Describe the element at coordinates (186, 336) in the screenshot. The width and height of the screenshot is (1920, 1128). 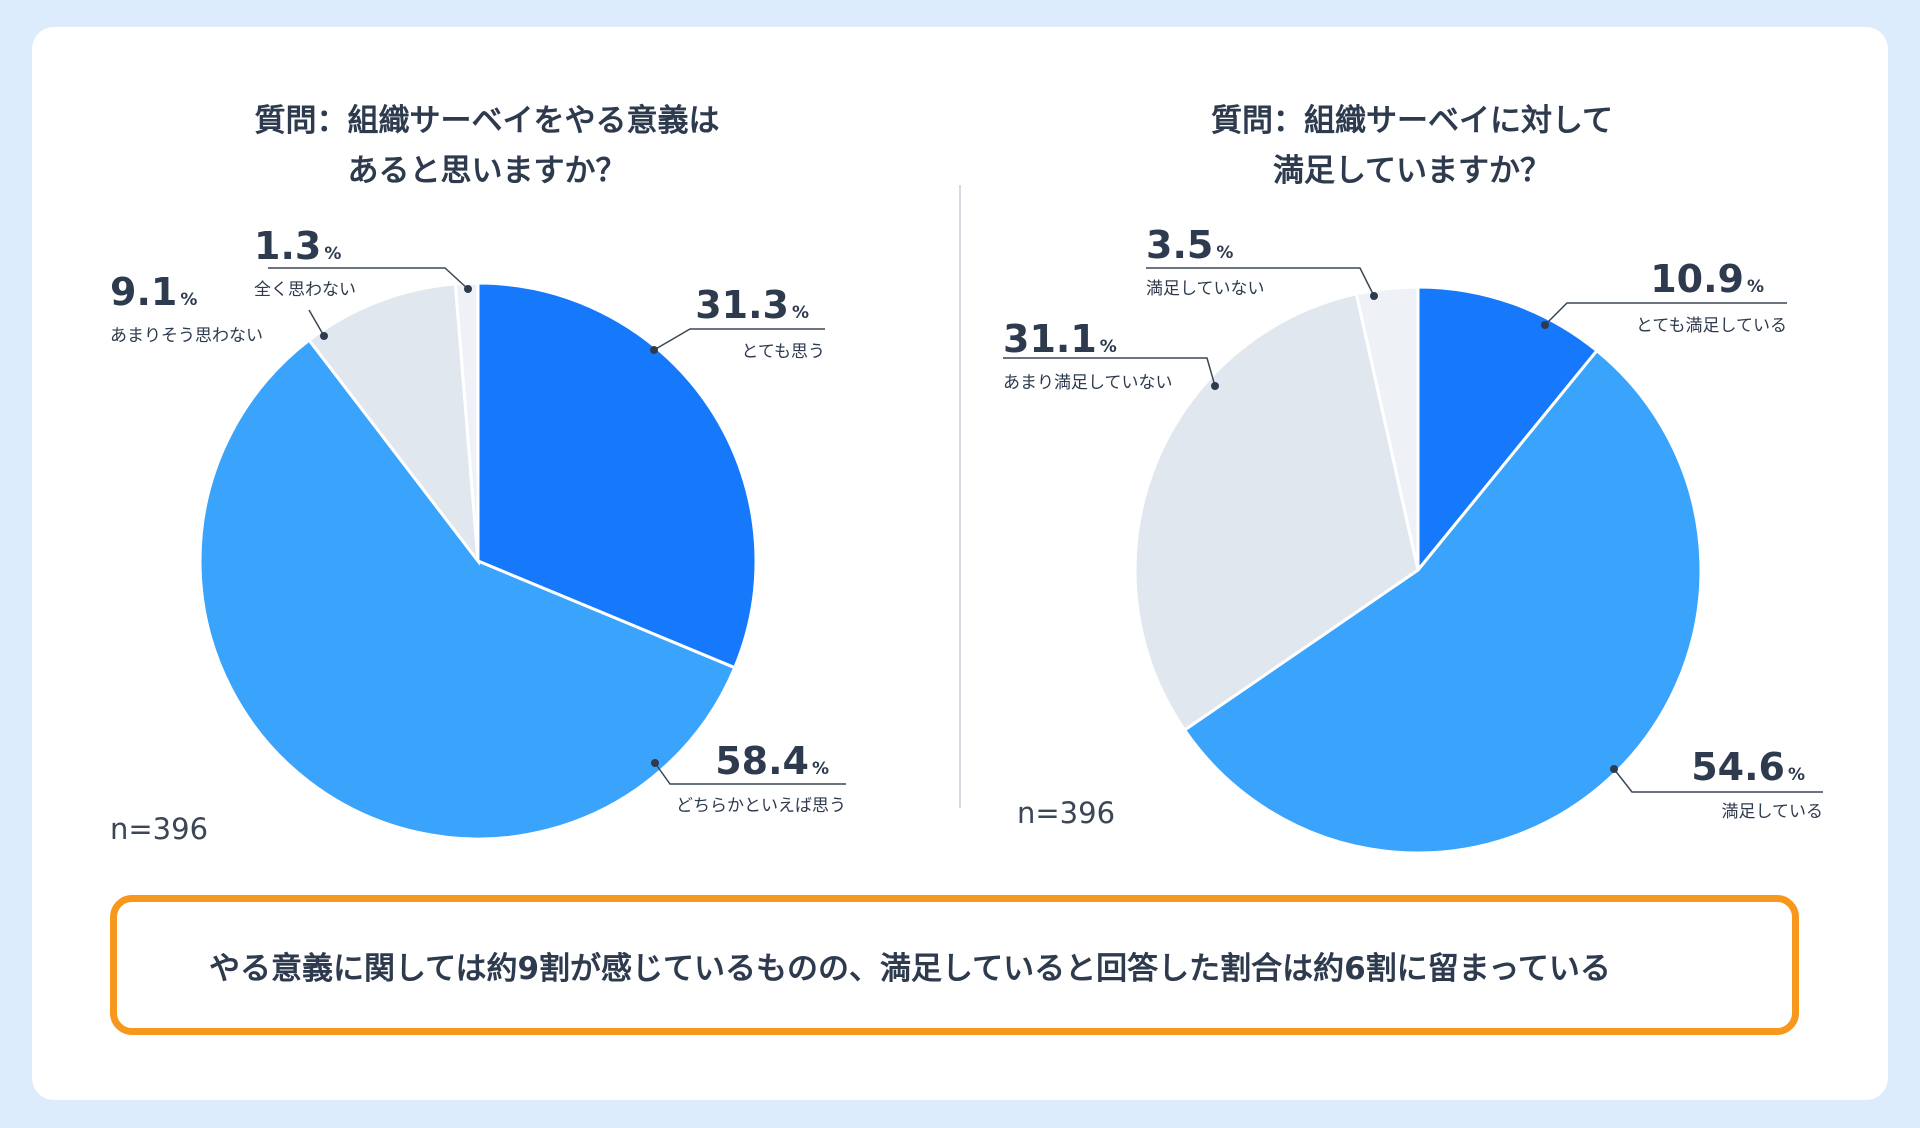
I see `slice-label: あまりそう思わない` at that location.